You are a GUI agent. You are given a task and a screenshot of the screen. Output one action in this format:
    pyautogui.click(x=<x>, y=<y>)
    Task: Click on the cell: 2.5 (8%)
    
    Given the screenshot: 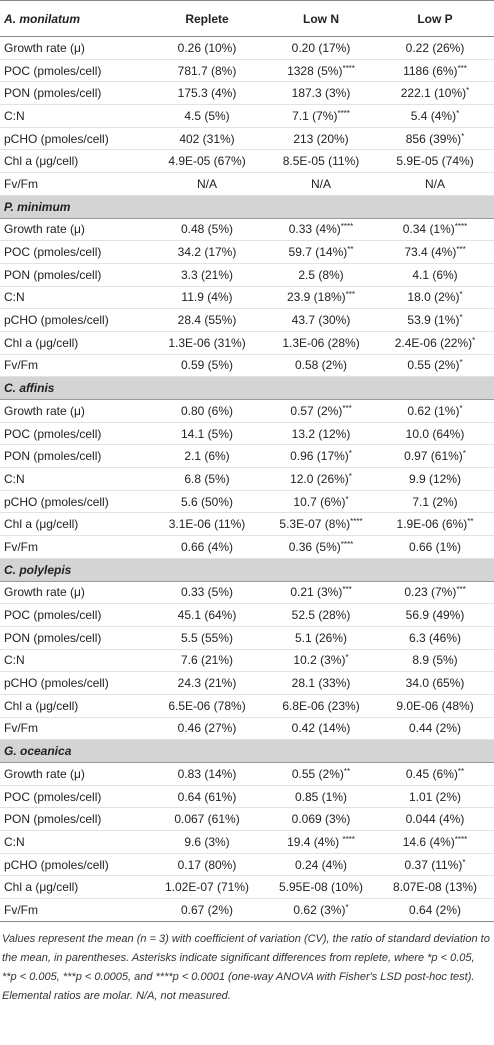 What is the action you would take?
    pyautogui.click(x=321, y=274)
    